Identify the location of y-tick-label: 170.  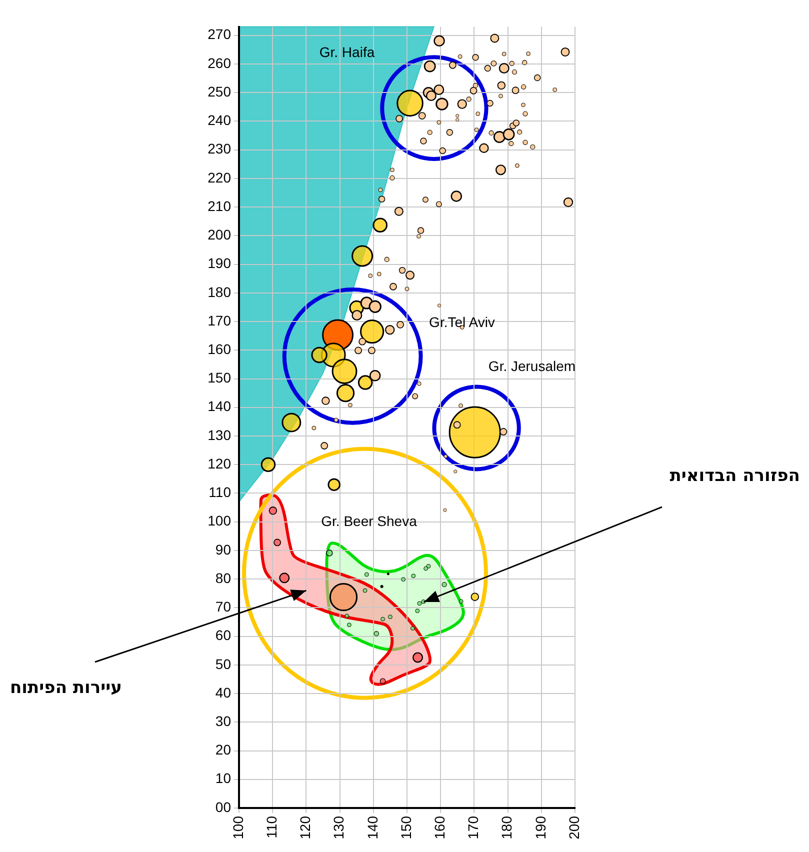
(220, 320).